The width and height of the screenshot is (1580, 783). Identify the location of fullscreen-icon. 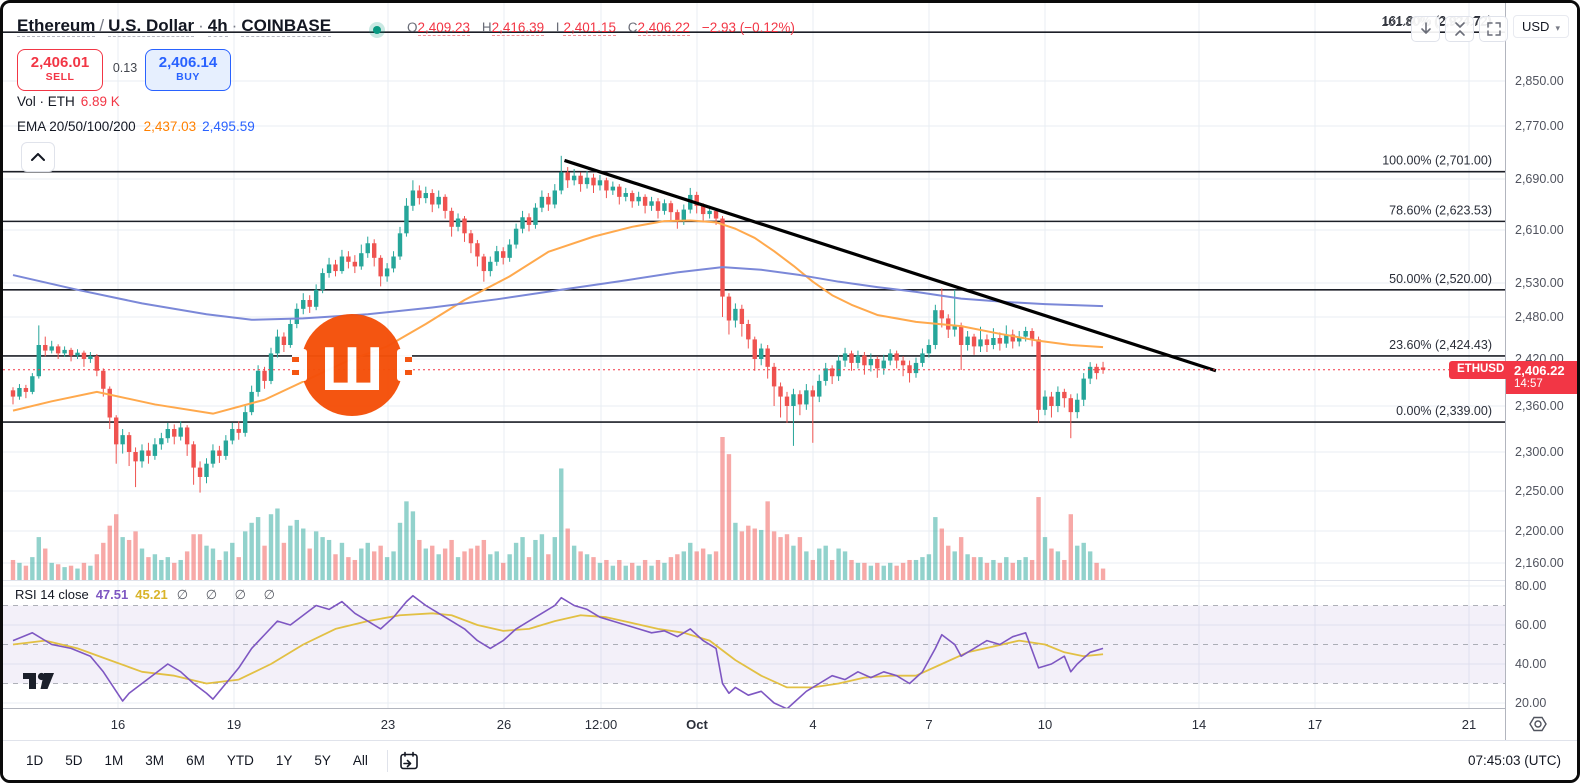
(1493, 29).